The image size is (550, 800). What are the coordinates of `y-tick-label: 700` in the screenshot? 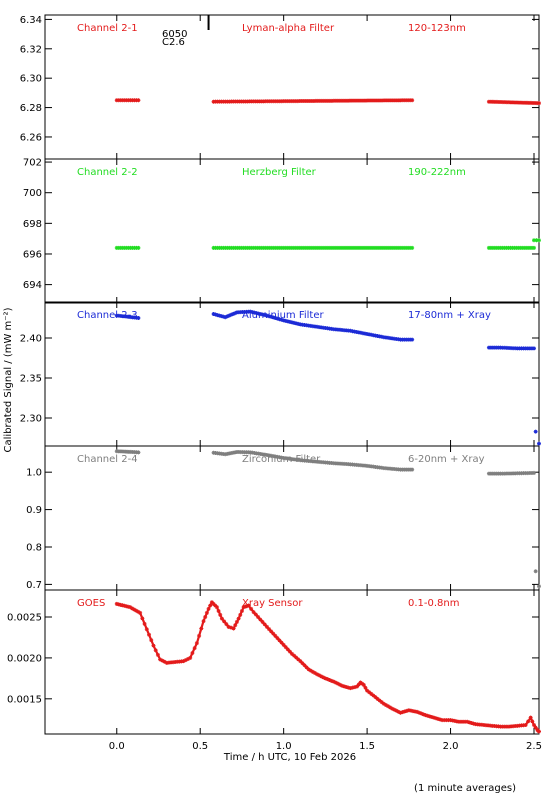 It's located at (32, 193).